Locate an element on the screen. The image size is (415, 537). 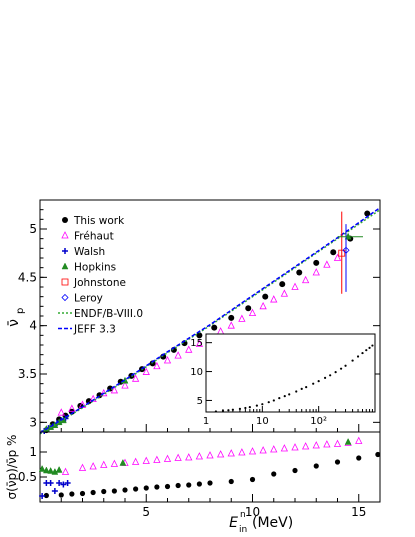
error-bars is located at coordinates (350, 252).